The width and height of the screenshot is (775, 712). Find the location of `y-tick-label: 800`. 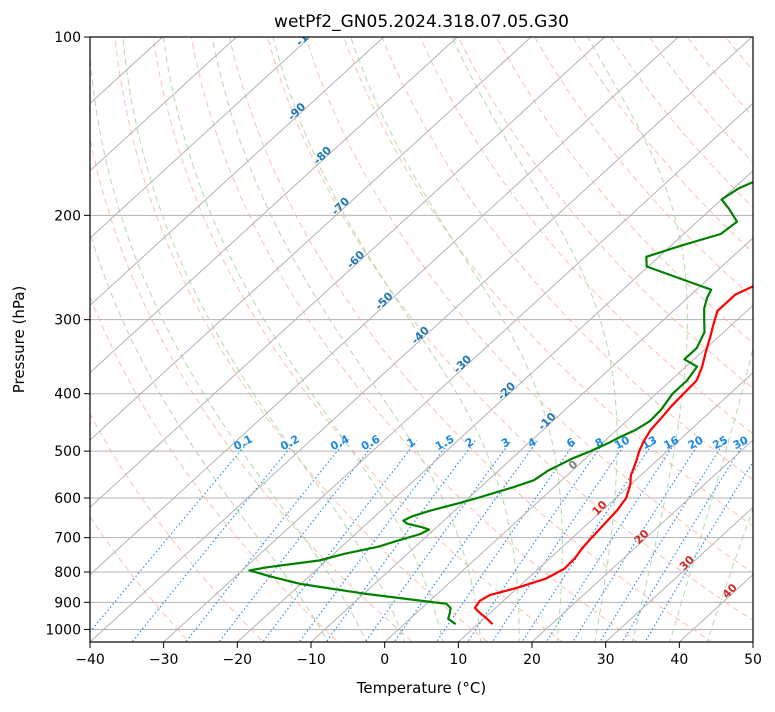

y-tick-label: 800 is located at coordinates (67, 573).